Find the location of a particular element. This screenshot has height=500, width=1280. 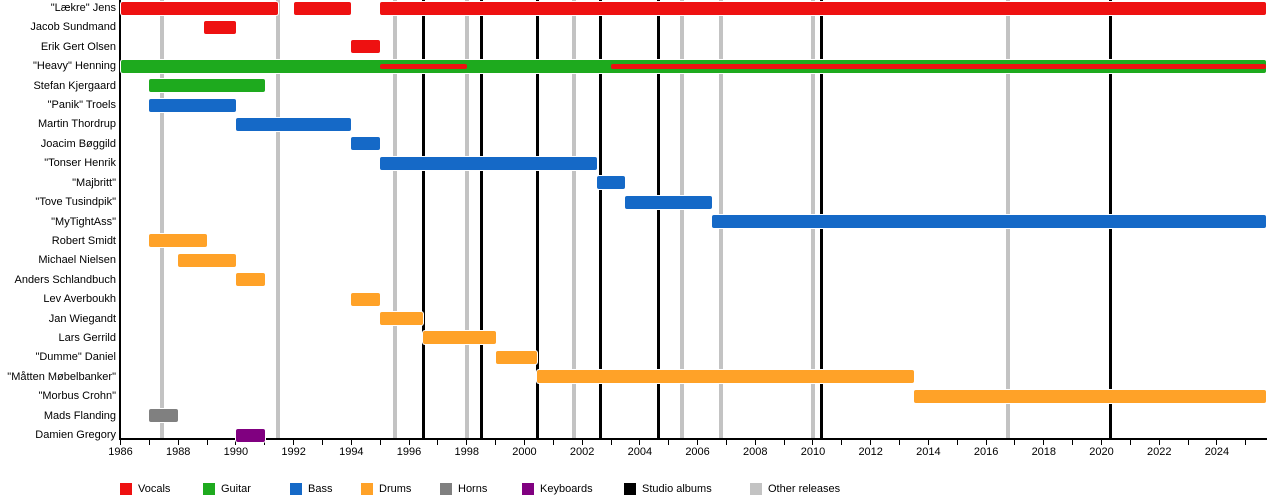

member-label: "Tonser Henrik is located at coordinates (80, 163).